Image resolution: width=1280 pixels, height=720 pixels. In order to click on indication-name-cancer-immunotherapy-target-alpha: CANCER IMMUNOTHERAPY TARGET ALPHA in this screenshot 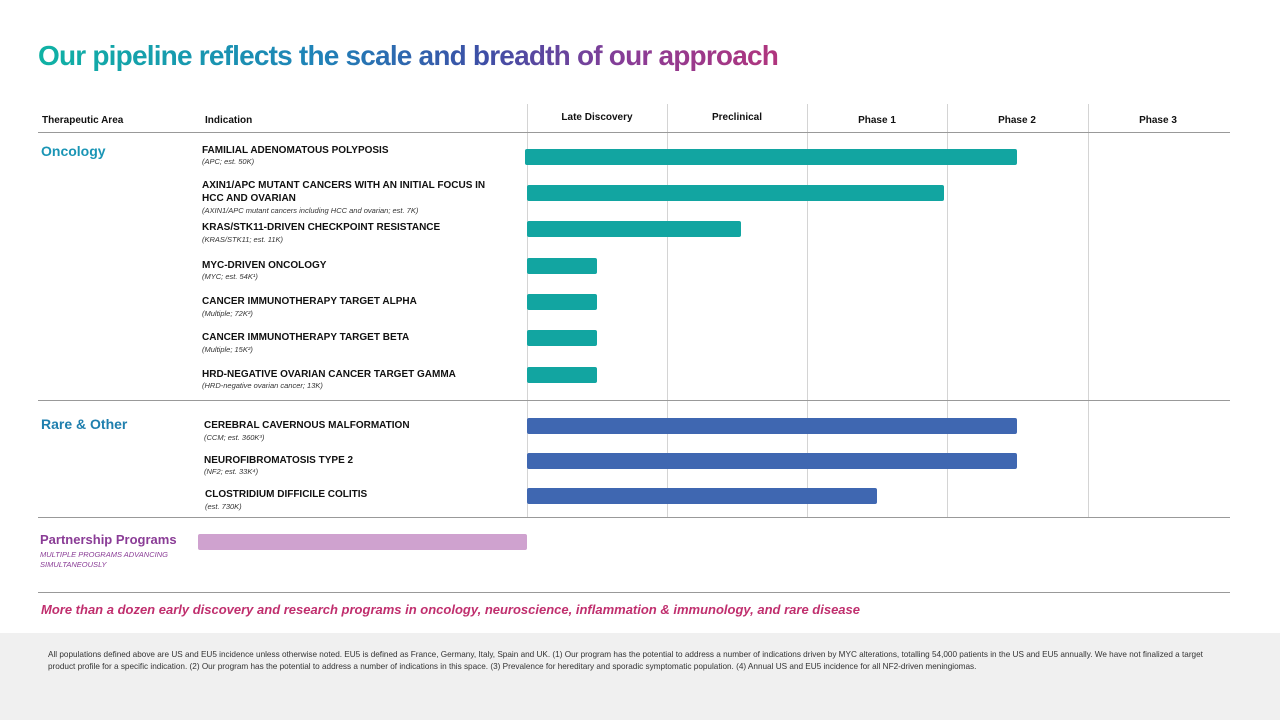, I will do `click(309, 301)`.